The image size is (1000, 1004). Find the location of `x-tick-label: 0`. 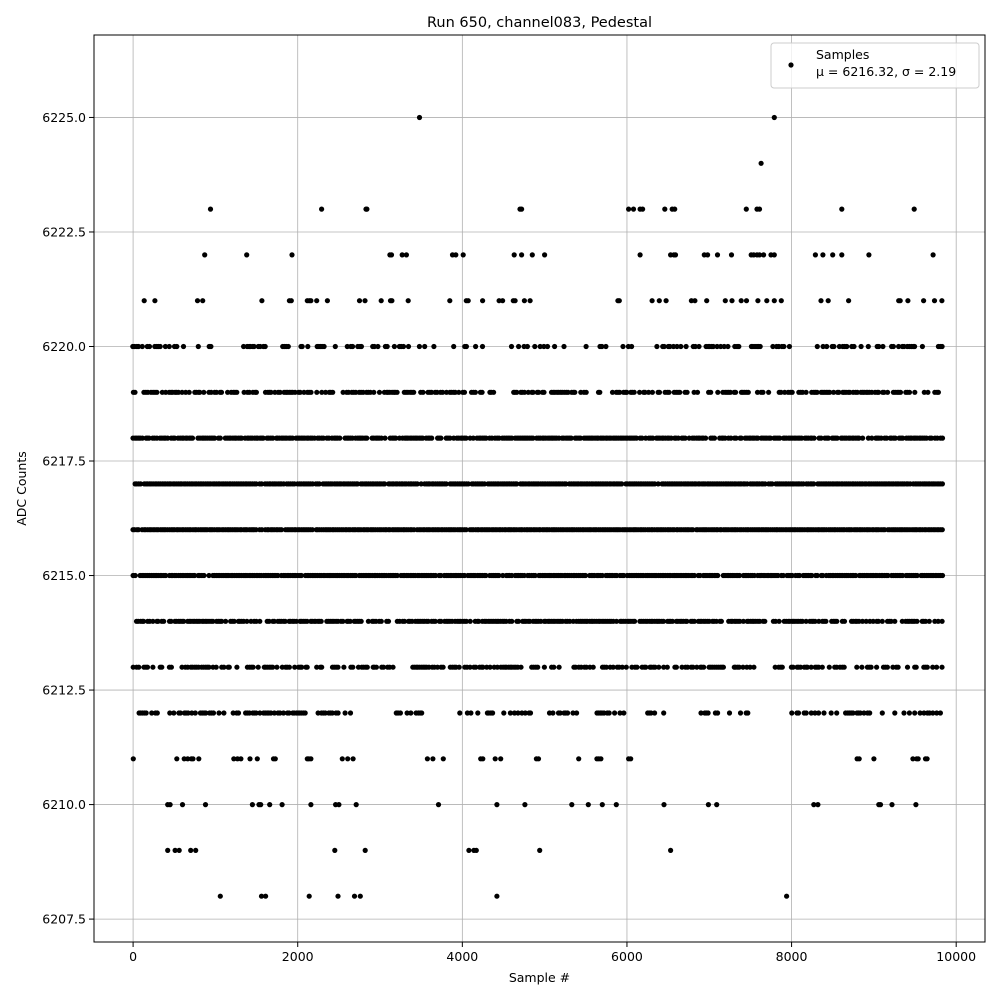

x-tick-label: 0 is located at coordinates (133, 956).